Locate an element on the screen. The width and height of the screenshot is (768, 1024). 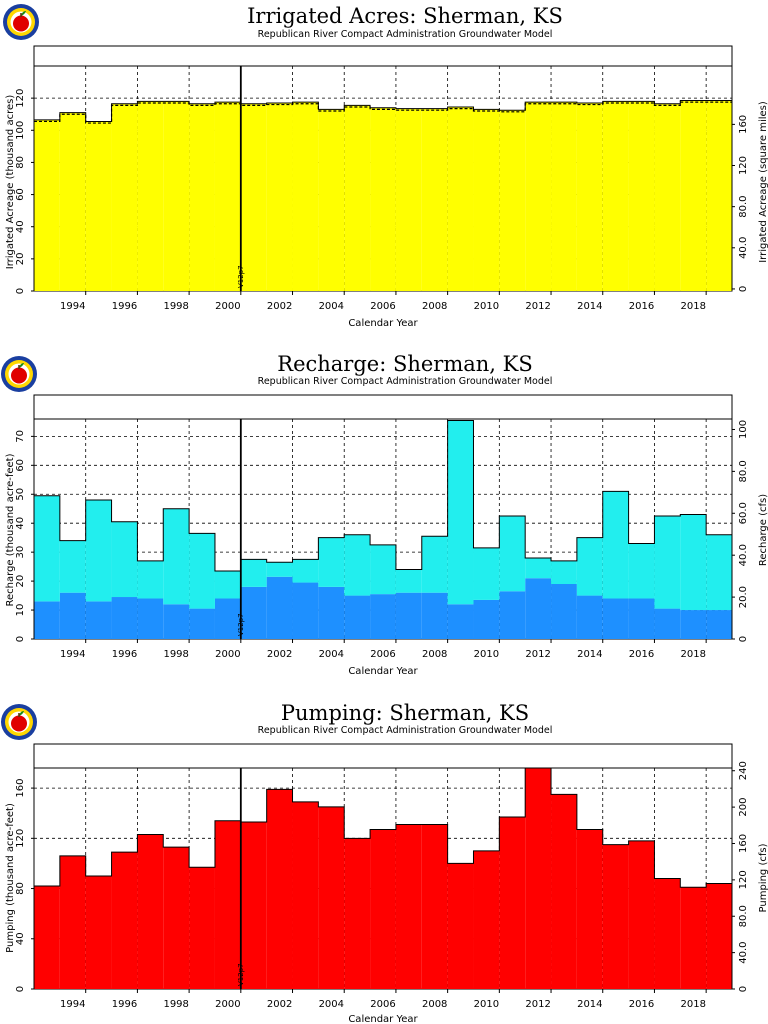
y-tick-label: 30 is located at coordinates (20, 552).